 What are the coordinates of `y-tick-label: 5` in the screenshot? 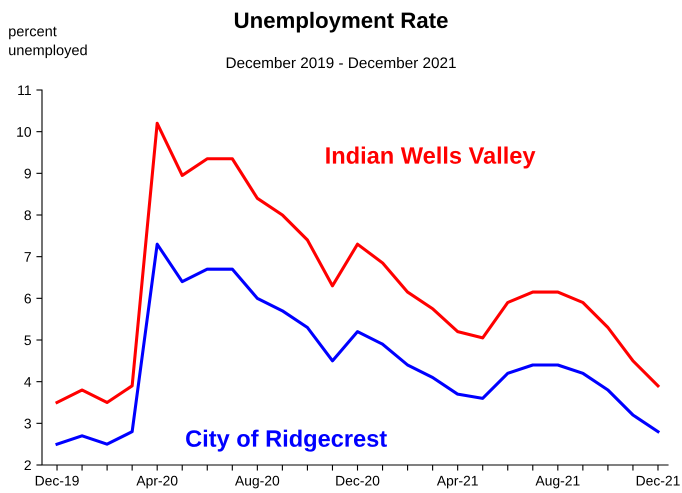 It's located at (27, 340).